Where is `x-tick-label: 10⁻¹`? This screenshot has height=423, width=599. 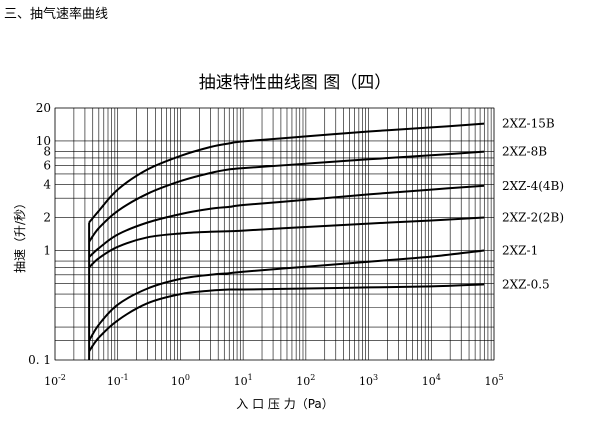 x-tick-label: 10⁻¹ is located at coordinates (118, 380).